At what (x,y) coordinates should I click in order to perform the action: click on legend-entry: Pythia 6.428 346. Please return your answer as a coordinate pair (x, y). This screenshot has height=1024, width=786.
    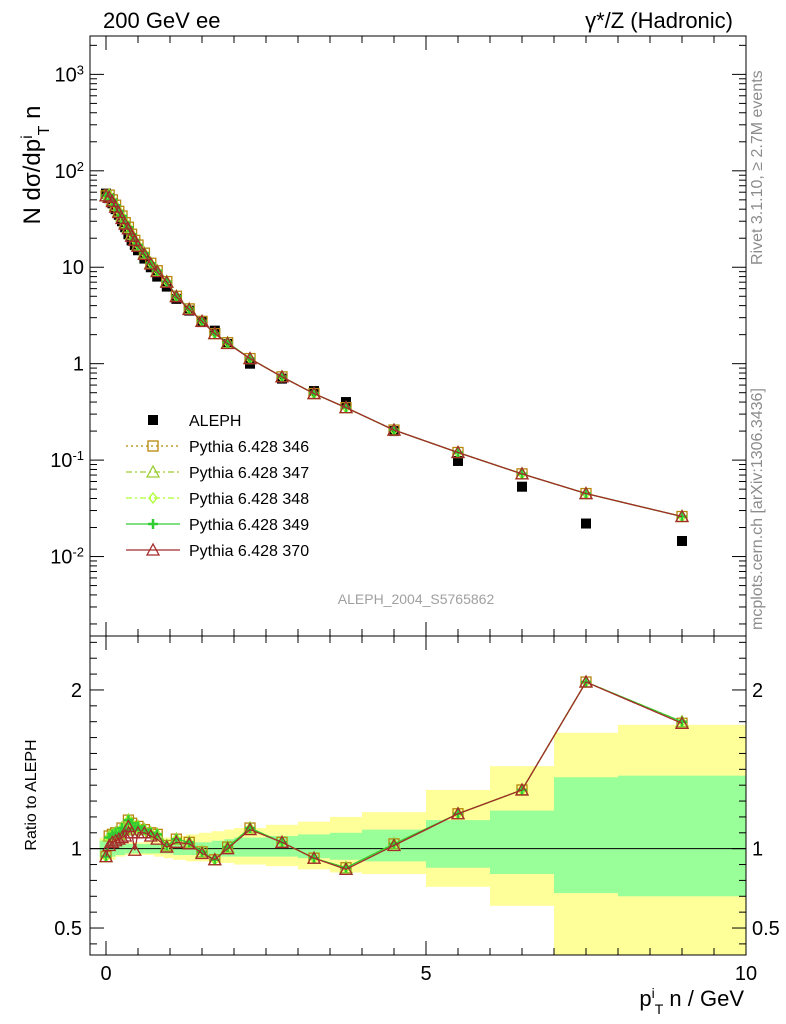
    Looking at the image, I should click on (217, 447).